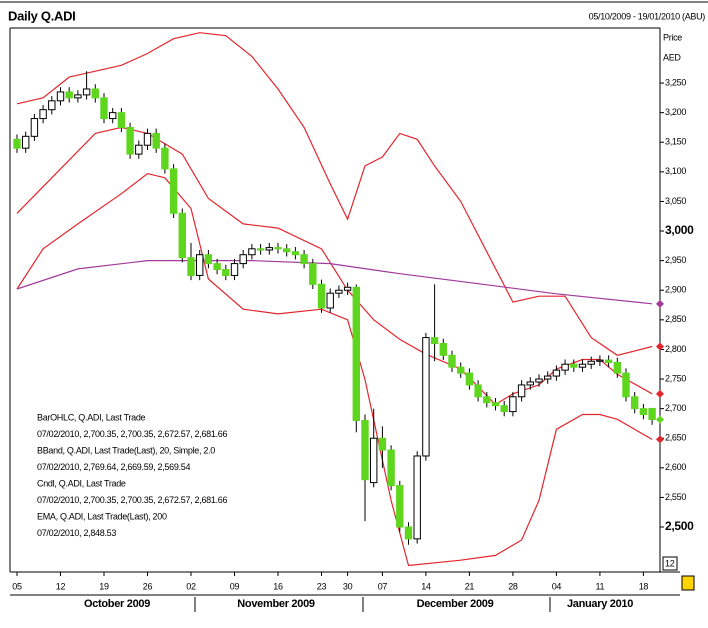 The image size is (708, 628). I want to click on y-tick-label: 3,250, so click(675, 82).